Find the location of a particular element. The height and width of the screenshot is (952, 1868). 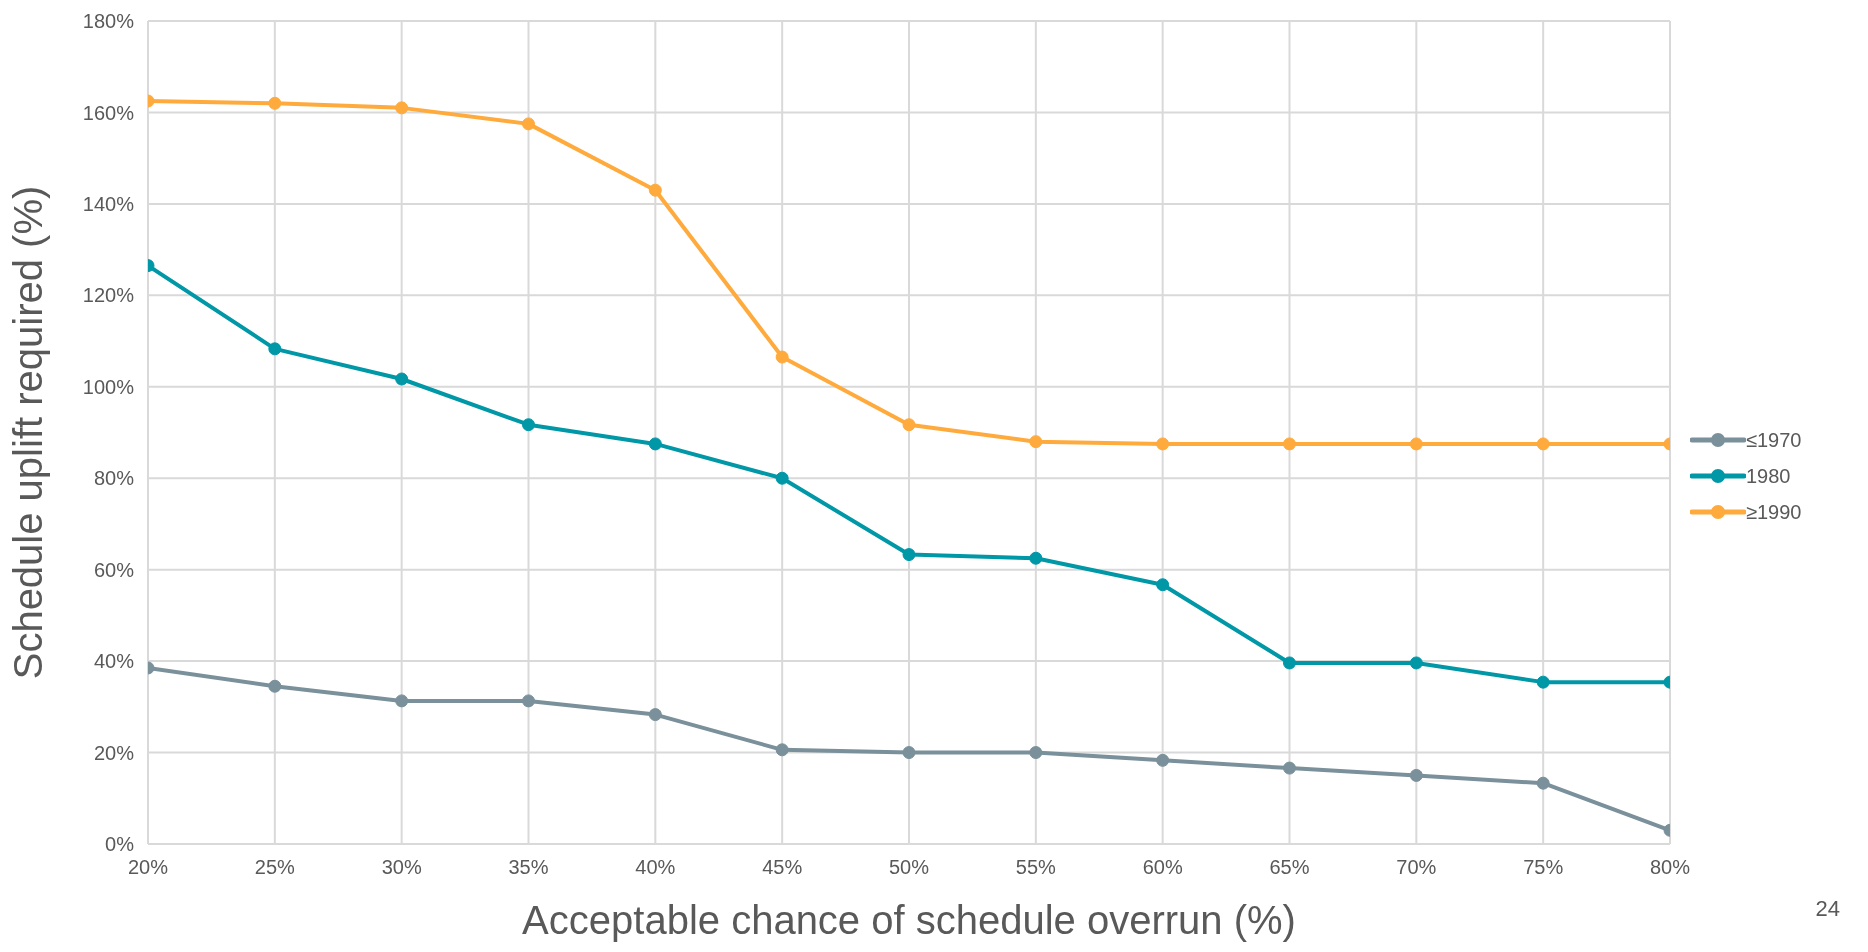

legend-label: 1980 is located at coordinates (1768, 476).